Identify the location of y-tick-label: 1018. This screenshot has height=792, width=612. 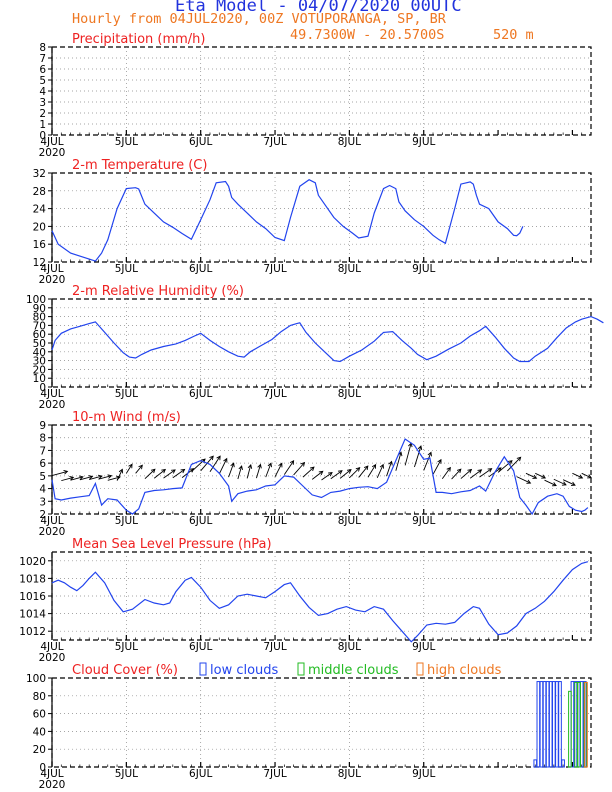
(32, 579).